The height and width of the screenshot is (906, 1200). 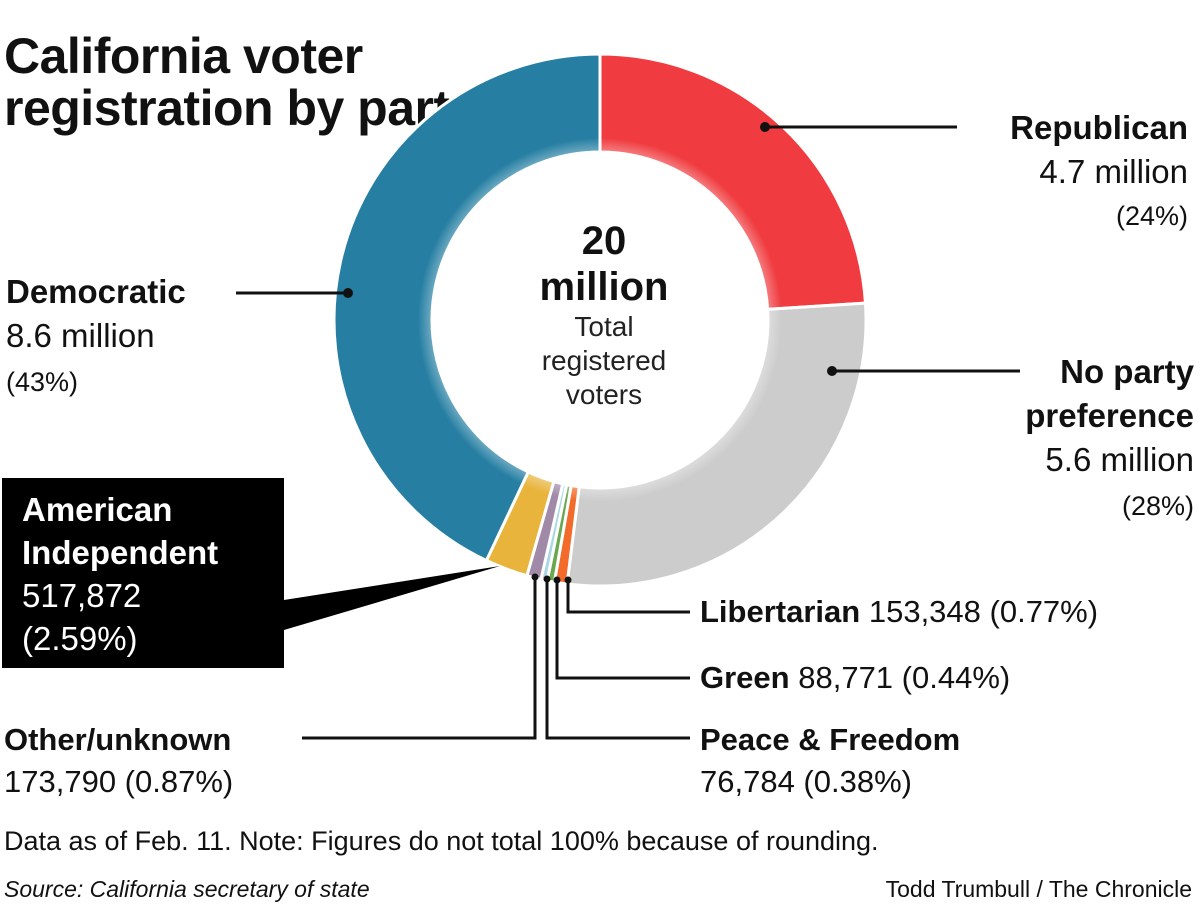 I want to click on center-caption-1: Total, so click(x=604, y=326).